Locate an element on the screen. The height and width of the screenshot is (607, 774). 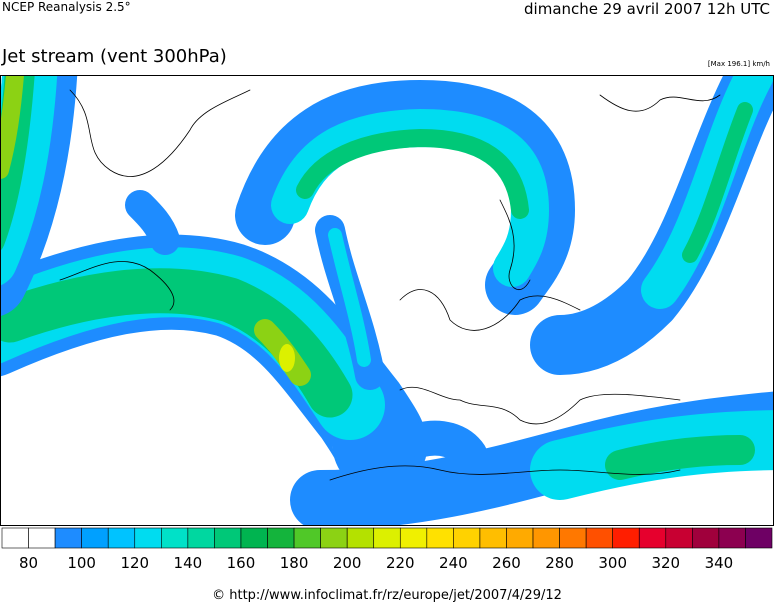
title: Jet stream (vent 300hPa) is located at coordinates (114, 56).